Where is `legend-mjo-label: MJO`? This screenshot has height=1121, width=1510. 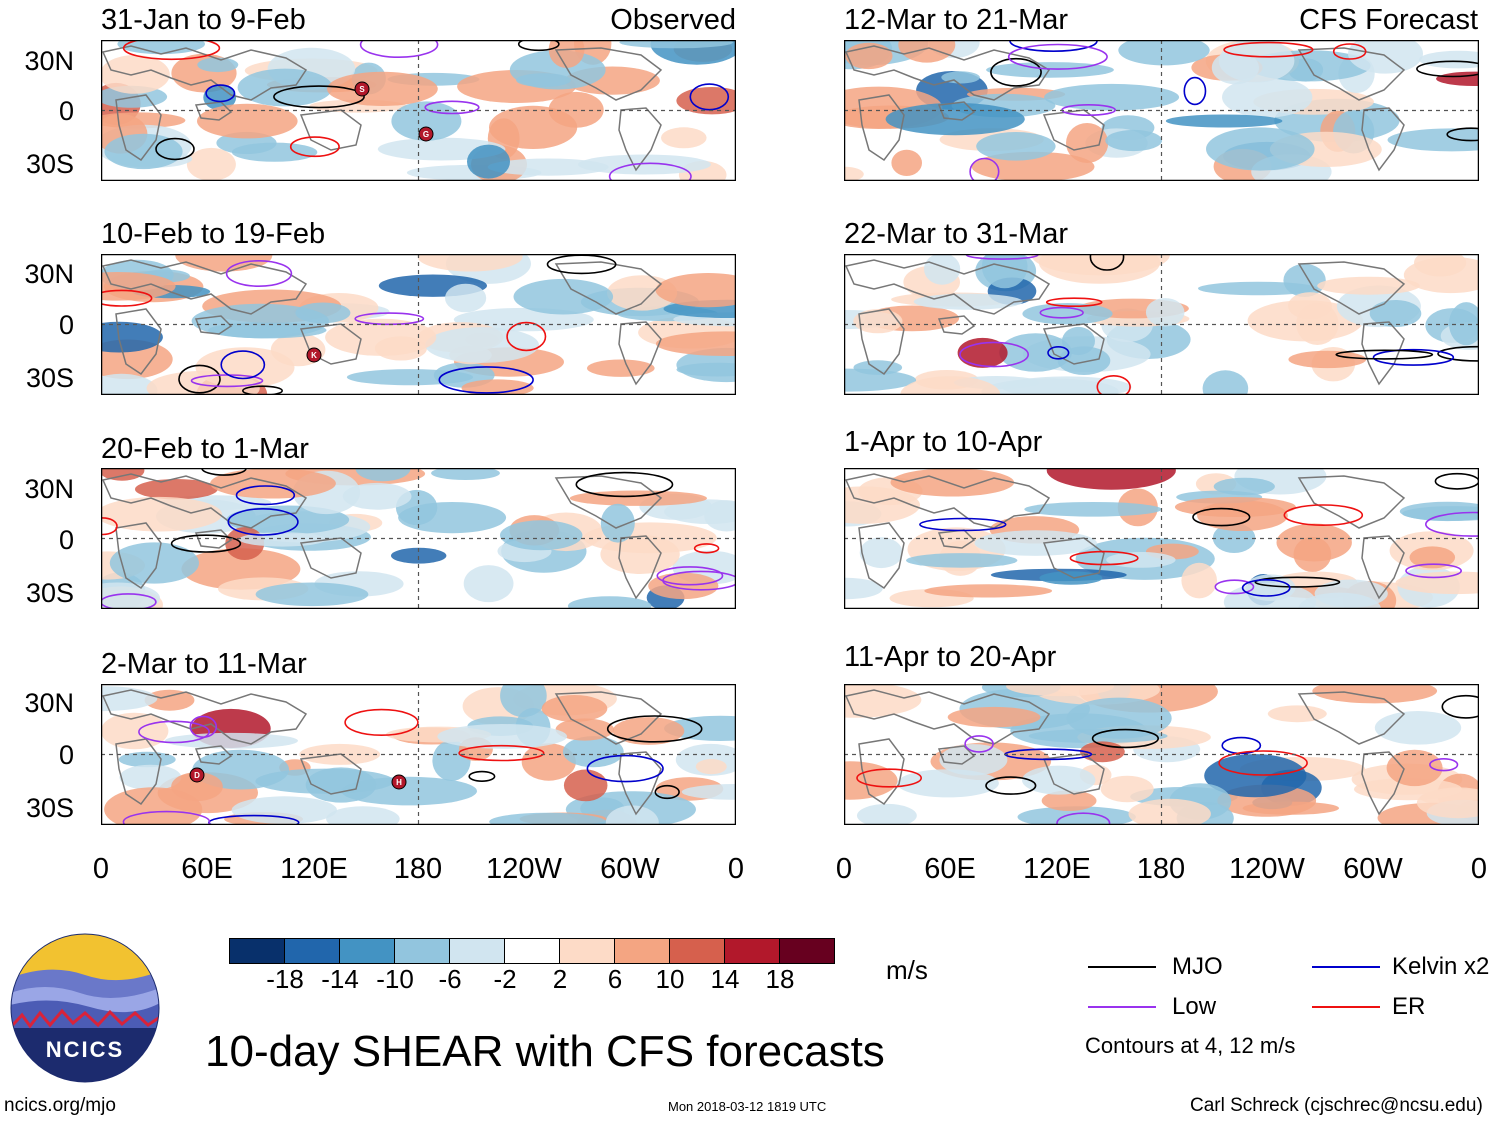 legend-mjo-label: MJO is located at coordinates (1197, 966).